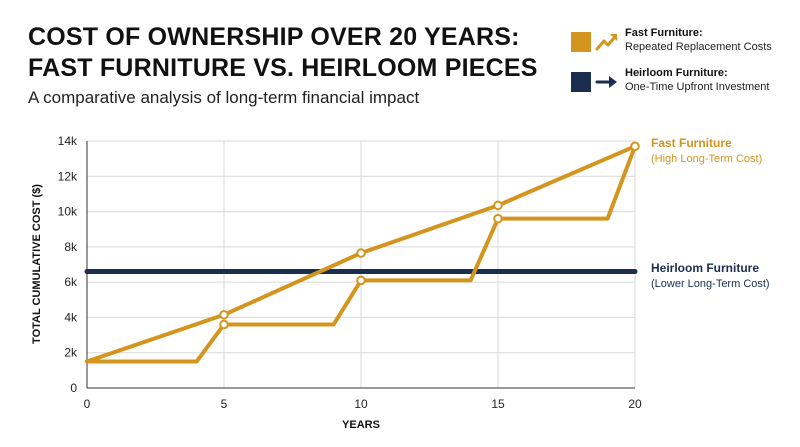 Image resolution: width=800 pixels, height=447 pixels. I want to click on y-tick-label: 6k, so click(71, 282).